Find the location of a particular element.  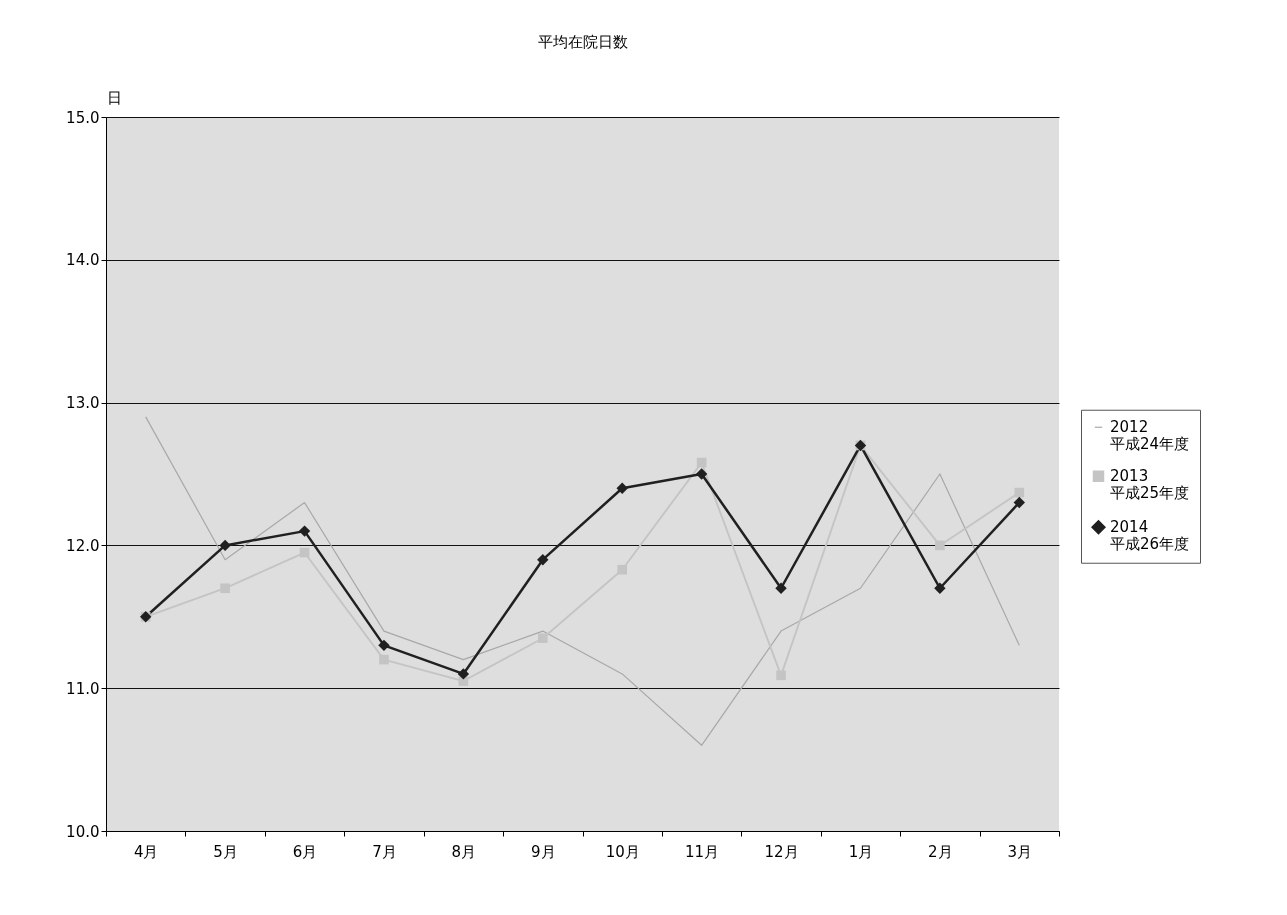

y-axis-title: 日 is located at coordinates (114, 97).